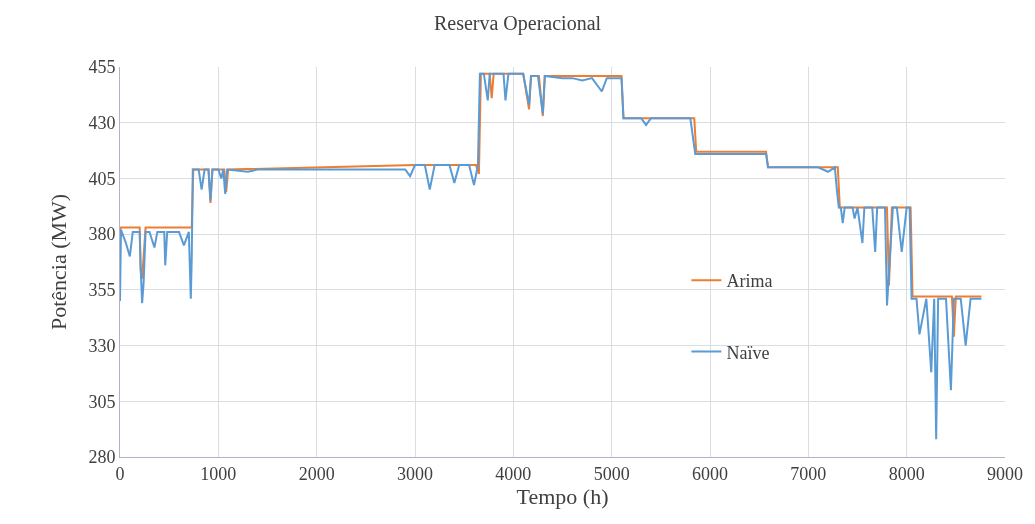 The height and width of the screenshot is (524, 1035). Describe the element at coordinates (102, 234) in the screenshot. I see `y-tick-label: 380` at that location.